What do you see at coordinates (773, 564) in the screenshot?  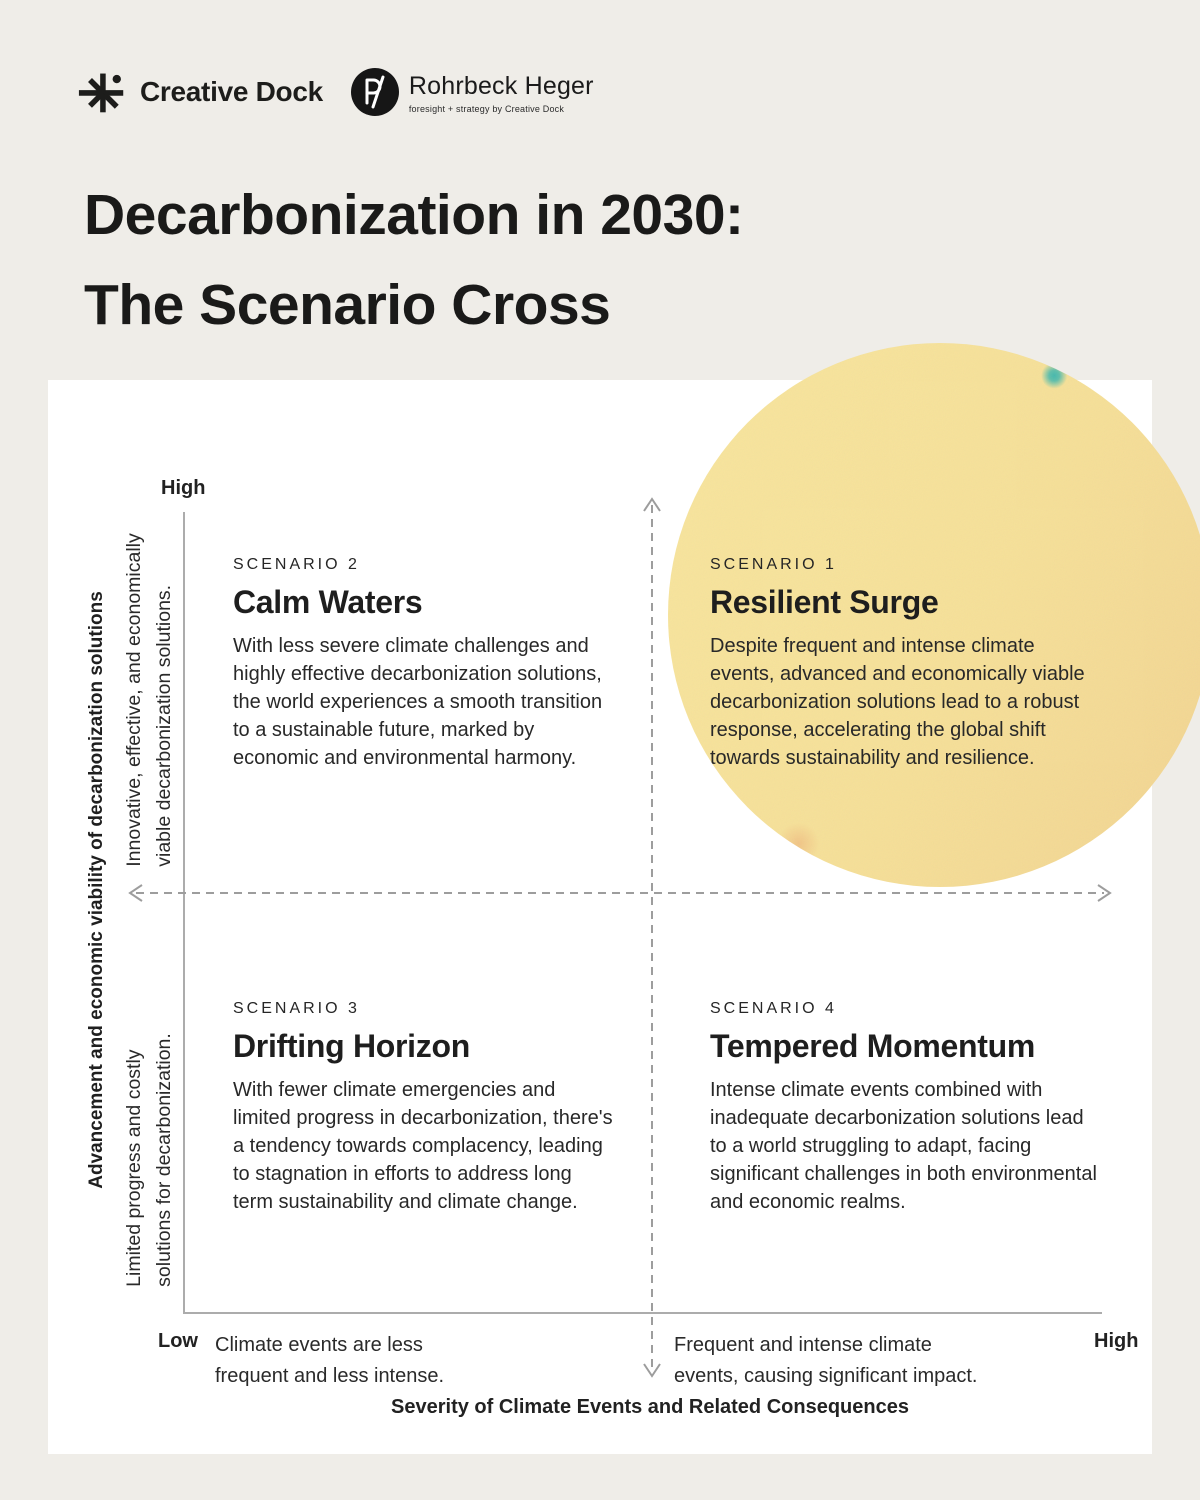 I see `scenario-1-tag: SCENARIO 1` at bounding box center [773, 564].